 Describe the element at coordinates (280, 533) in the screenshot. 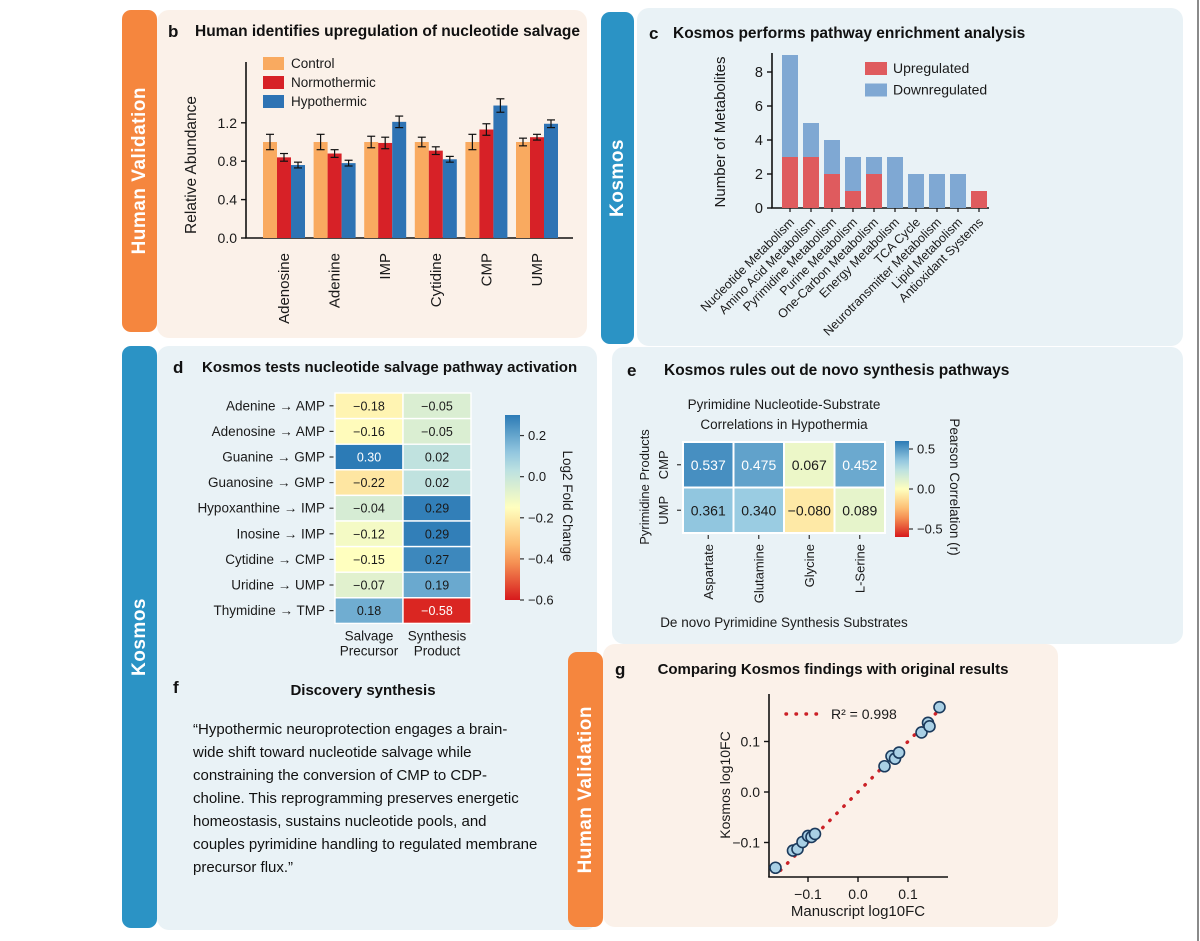

I see `svg-text: Inosine → IMP` at that location.